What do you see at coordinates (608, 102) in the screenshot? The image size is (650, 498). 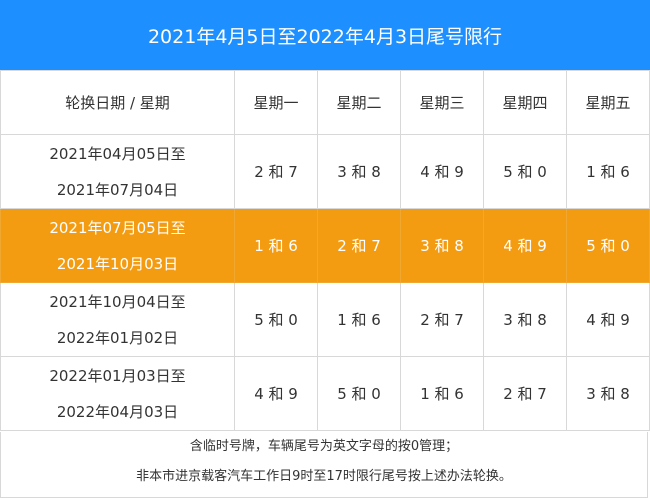 I see `header-friday: 星期五` at bounding box center [608, 102].